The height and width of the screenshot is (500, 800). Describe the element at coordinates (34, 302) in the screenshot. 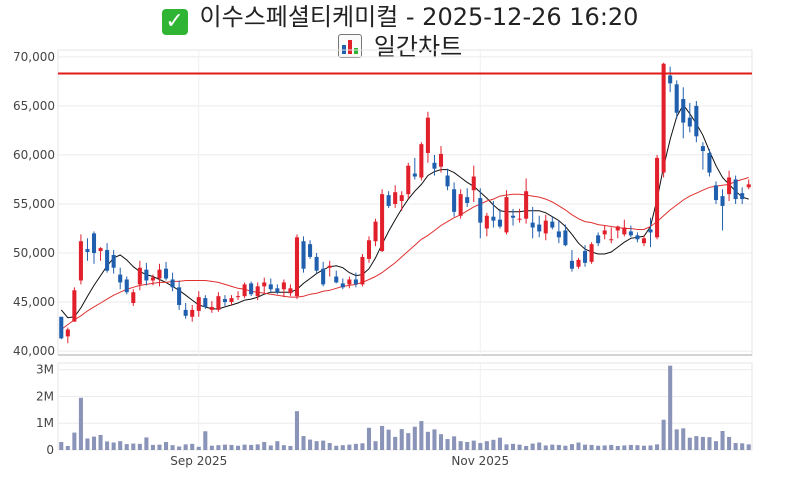

I see `price-tick-label: 45,000` at that location.